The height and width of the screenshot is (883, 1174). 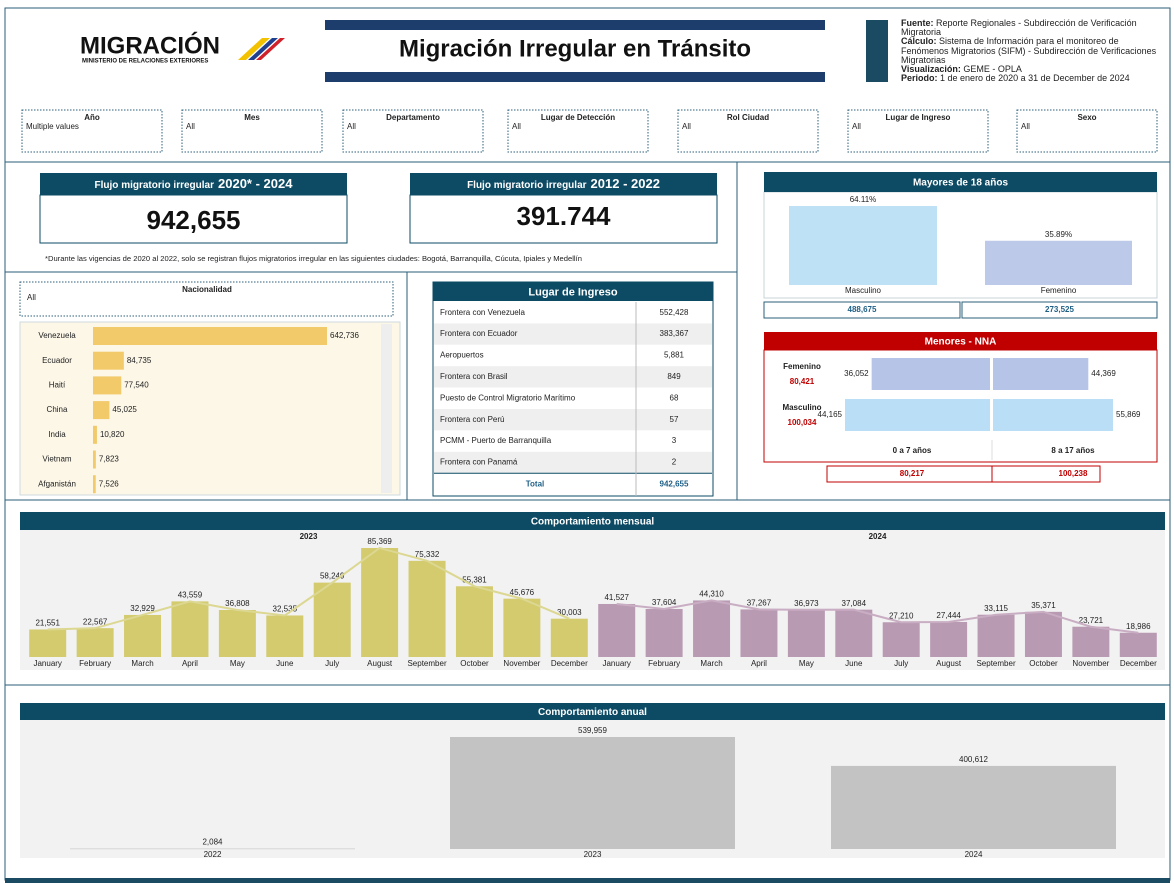 I want to click on table-cell: 552,428, so click(x=674, y=312).